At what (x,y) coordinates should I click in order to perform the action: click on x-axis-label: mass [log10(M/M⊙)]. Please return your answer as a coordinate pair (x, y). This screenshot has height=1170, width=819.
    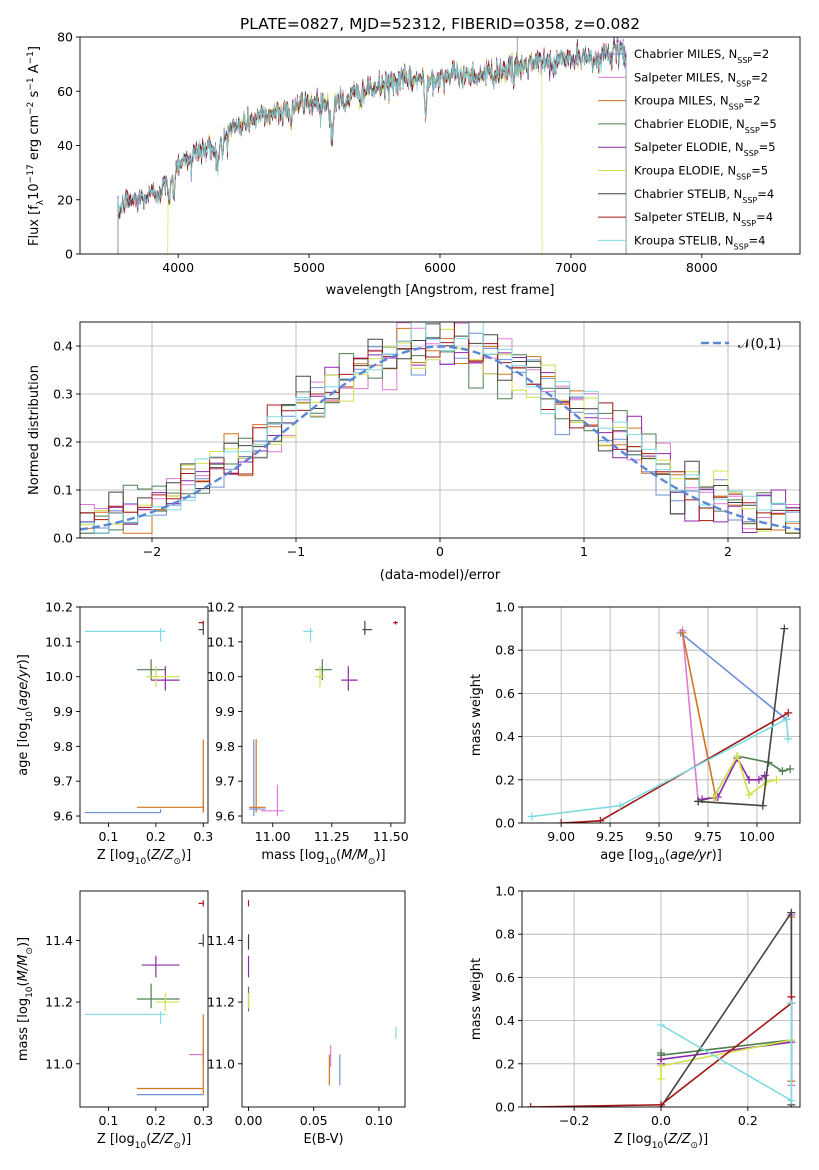
    Looking at the image, I should click on (323, 857).